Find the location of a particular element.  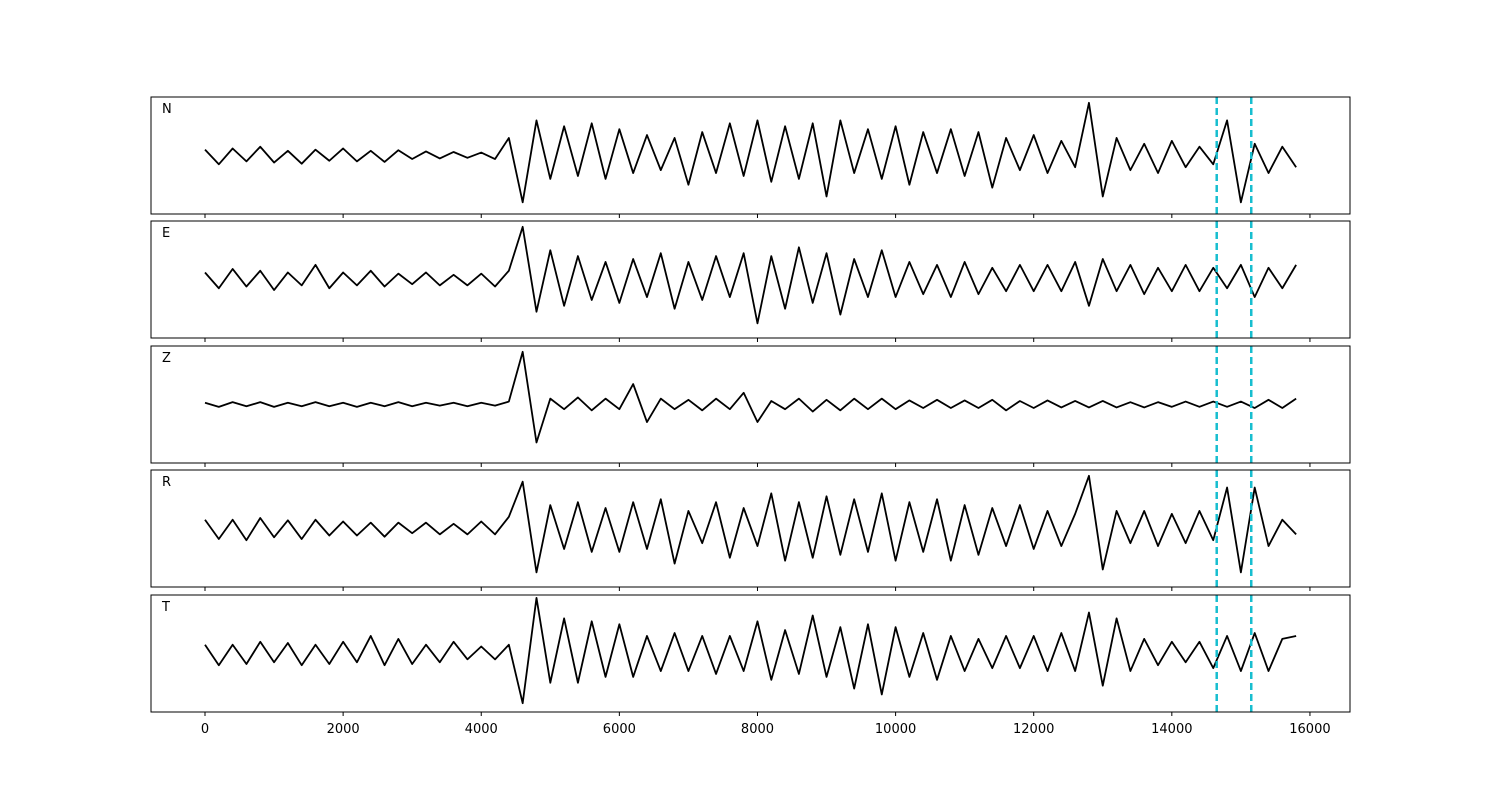

panel-label: N is located at coordinates (167, 109).